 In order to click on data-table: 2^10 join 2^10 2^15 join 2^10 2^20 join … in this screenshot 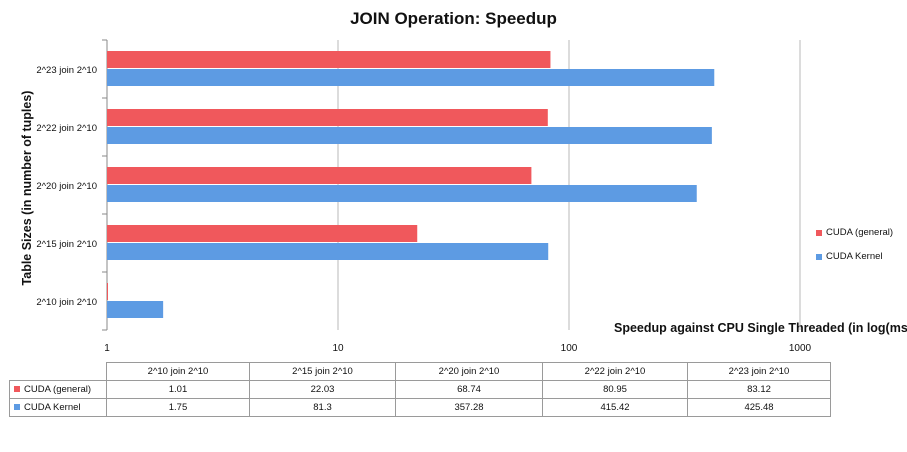, I will do `click(420, 389)`.